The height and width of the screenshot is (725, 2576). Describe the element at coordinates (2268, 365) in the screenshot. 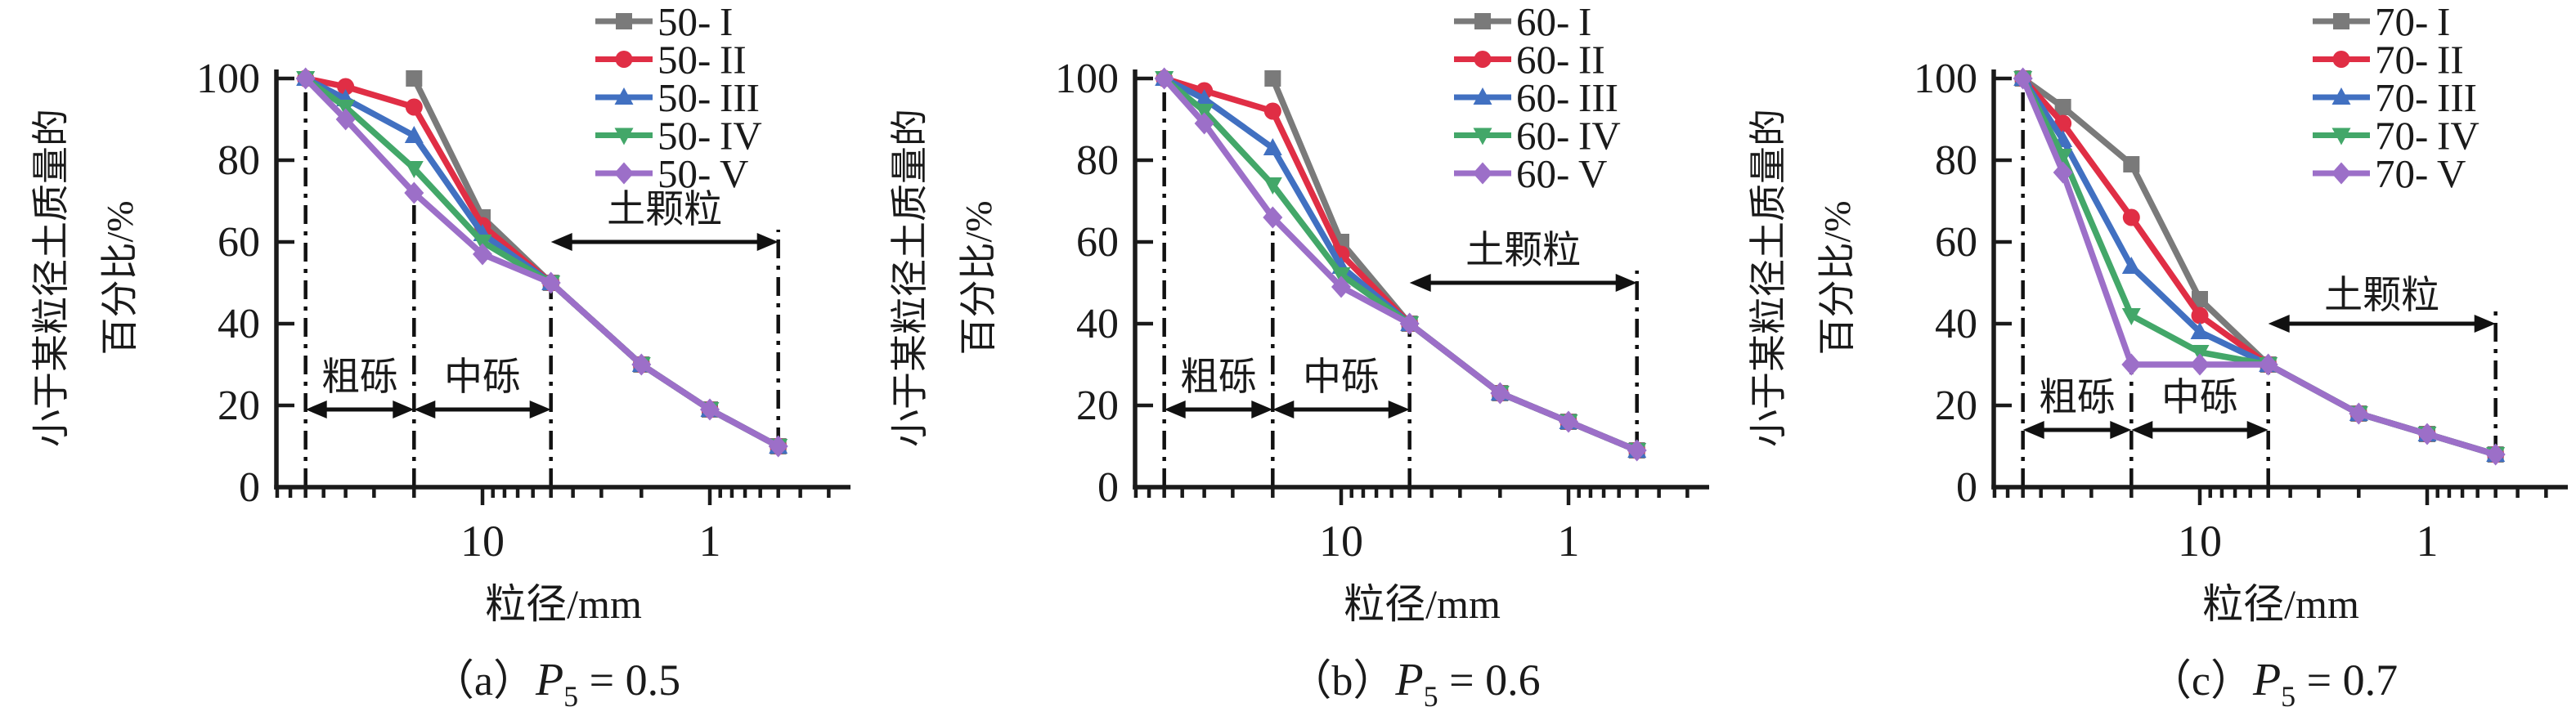

I see `data-point-70-V-5mm` at that location.